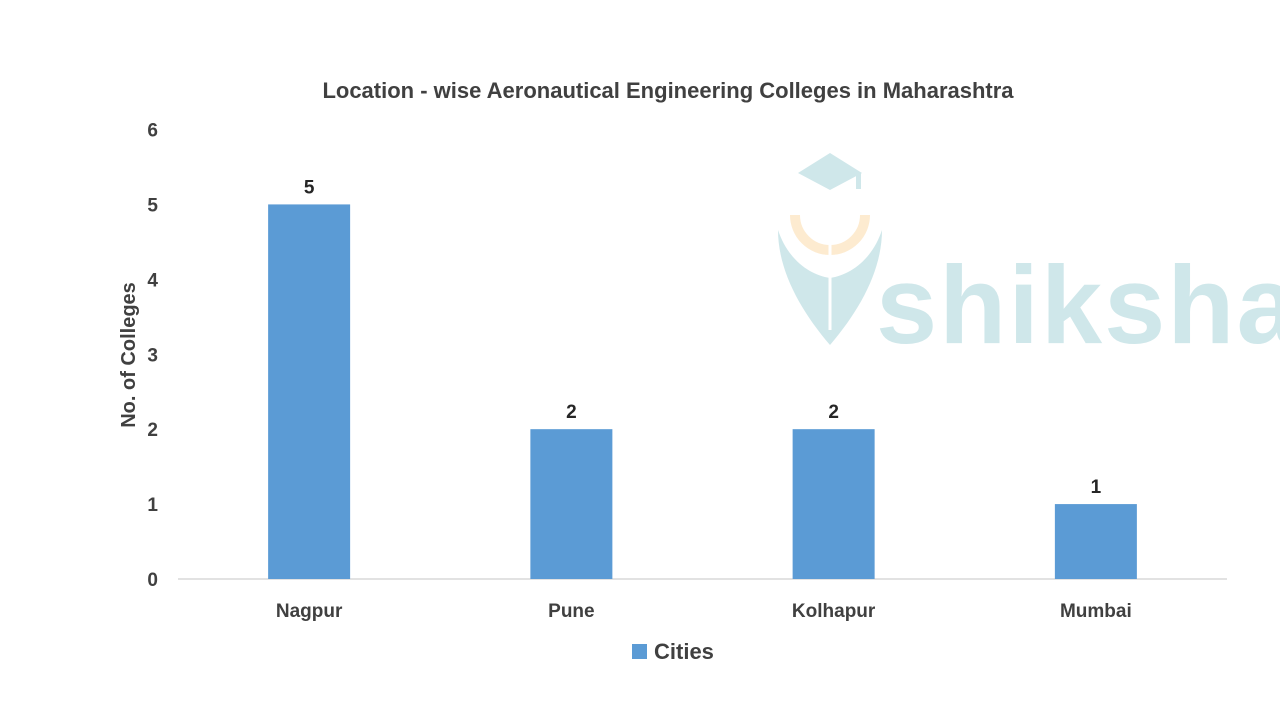 The width and height of the screenshot is (1280, 725). What do you see at coordinates (639, 651) in the screenshot?
I see `legend-swatch` at bounding box center [639, 651].